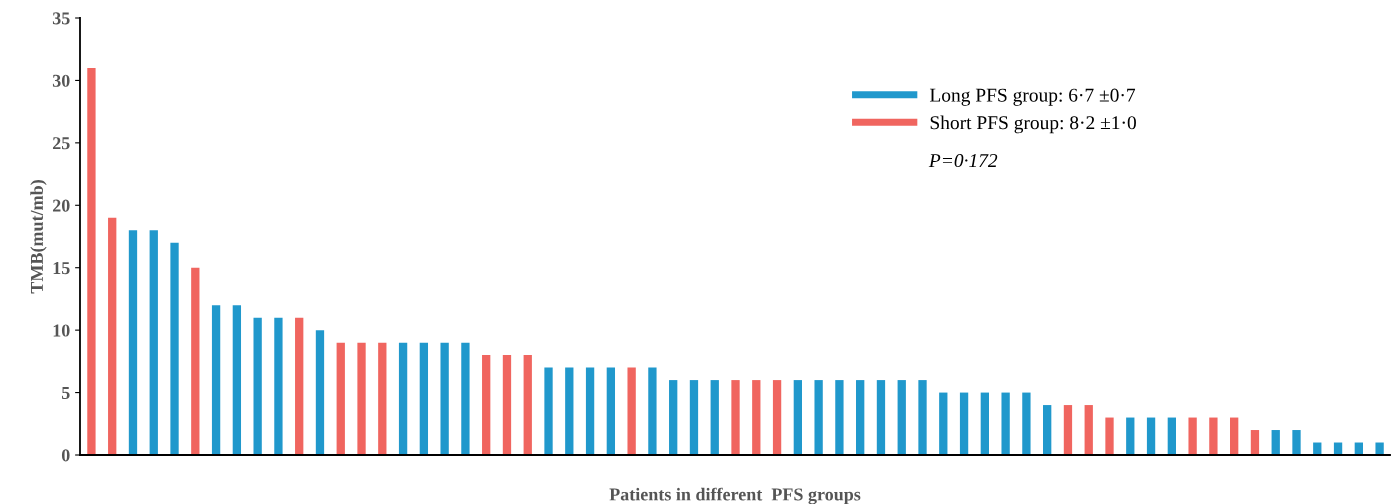  Describe the element at coordinates (61, 330) in the screenshot. I see `y-tick-label: 10` at that location.